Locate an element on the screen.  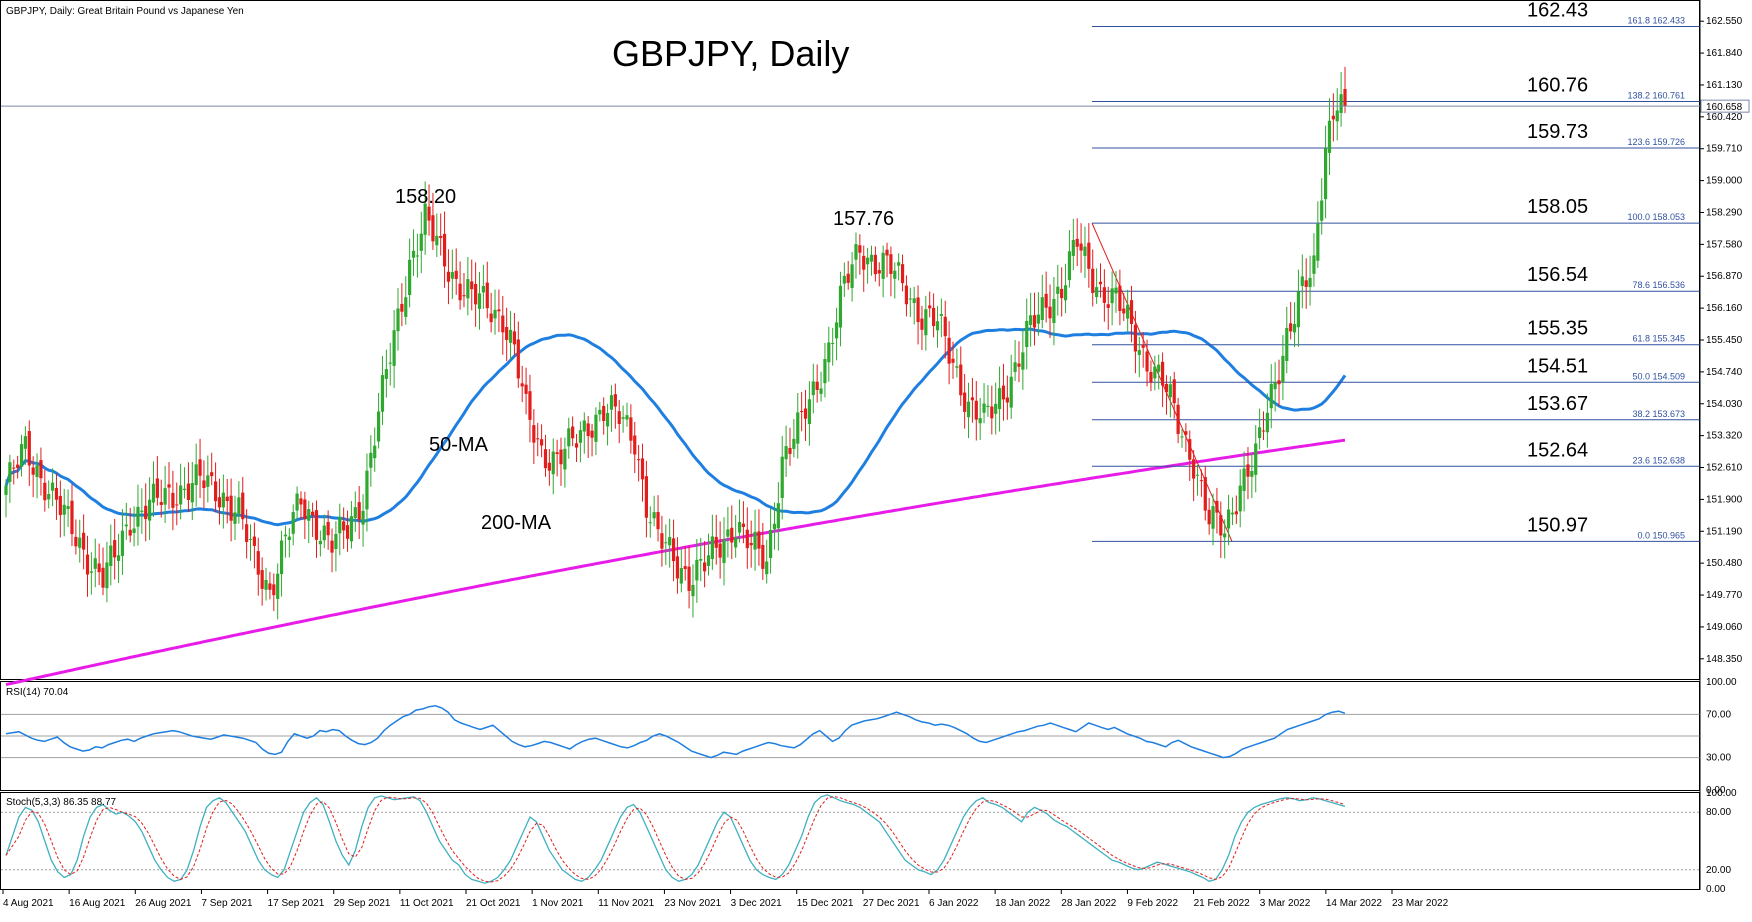
fib-ratio-label-7: 38.2 153.673 is located at coordinates (1658, 414).